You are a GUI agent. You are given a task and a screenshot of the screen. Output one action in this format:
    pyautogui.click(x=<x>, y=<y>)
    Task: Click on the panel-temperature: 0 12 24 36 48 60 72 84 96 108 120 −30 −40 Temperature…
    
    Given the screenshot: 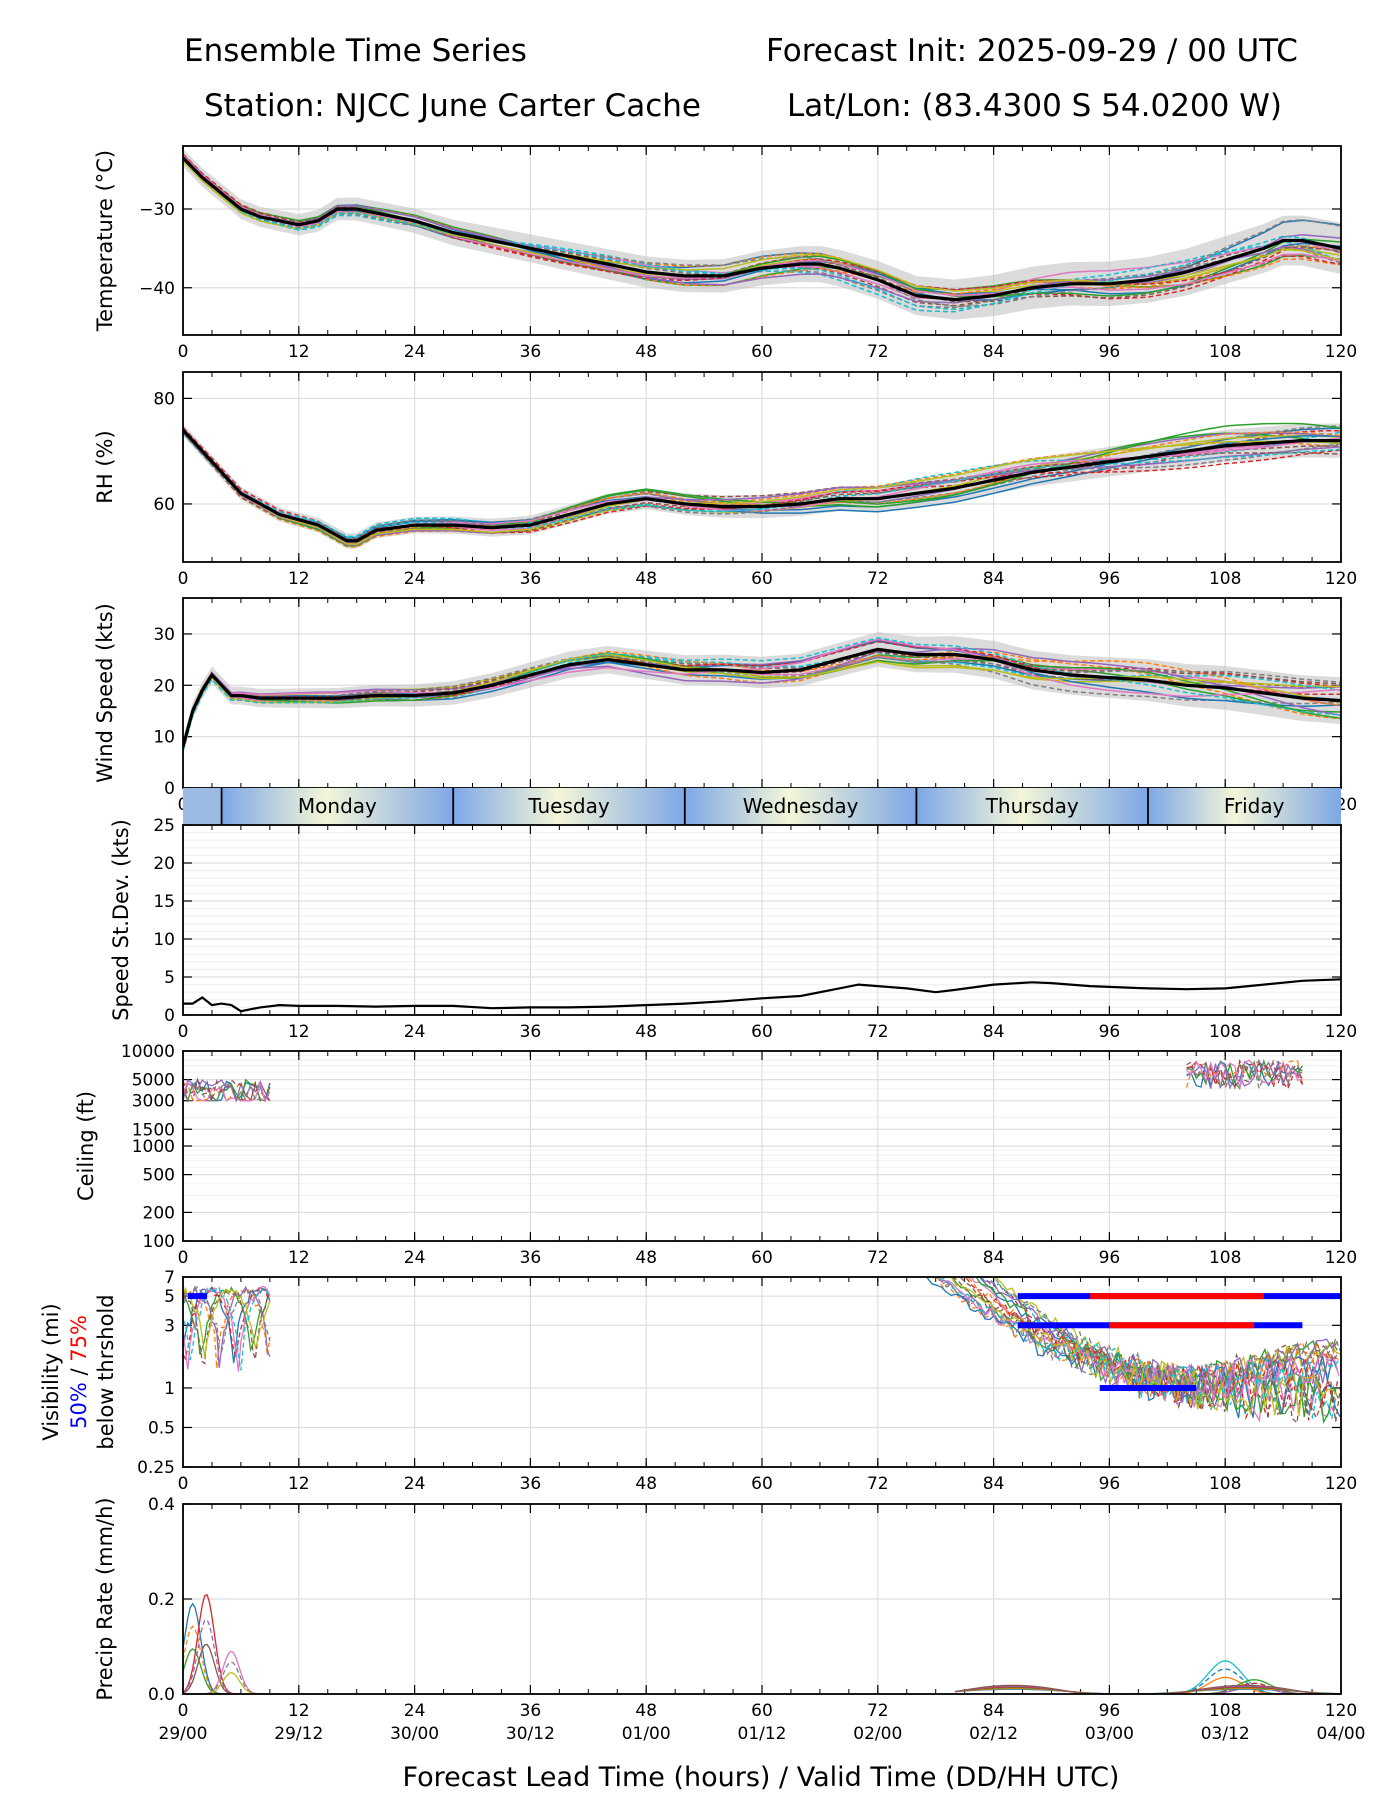 What is the action you would take?
    pyautogui.click(x=725, y=253)
    